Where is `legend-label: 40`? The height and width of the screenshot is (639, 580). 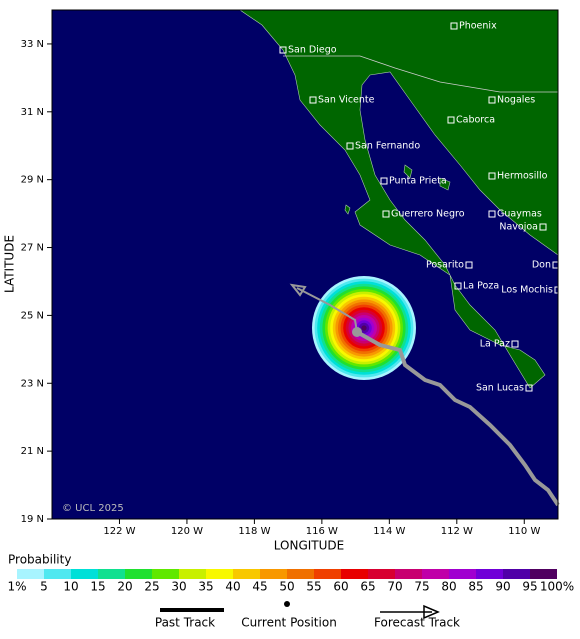 legend-label: 40 is located at coordinates (232, 587).